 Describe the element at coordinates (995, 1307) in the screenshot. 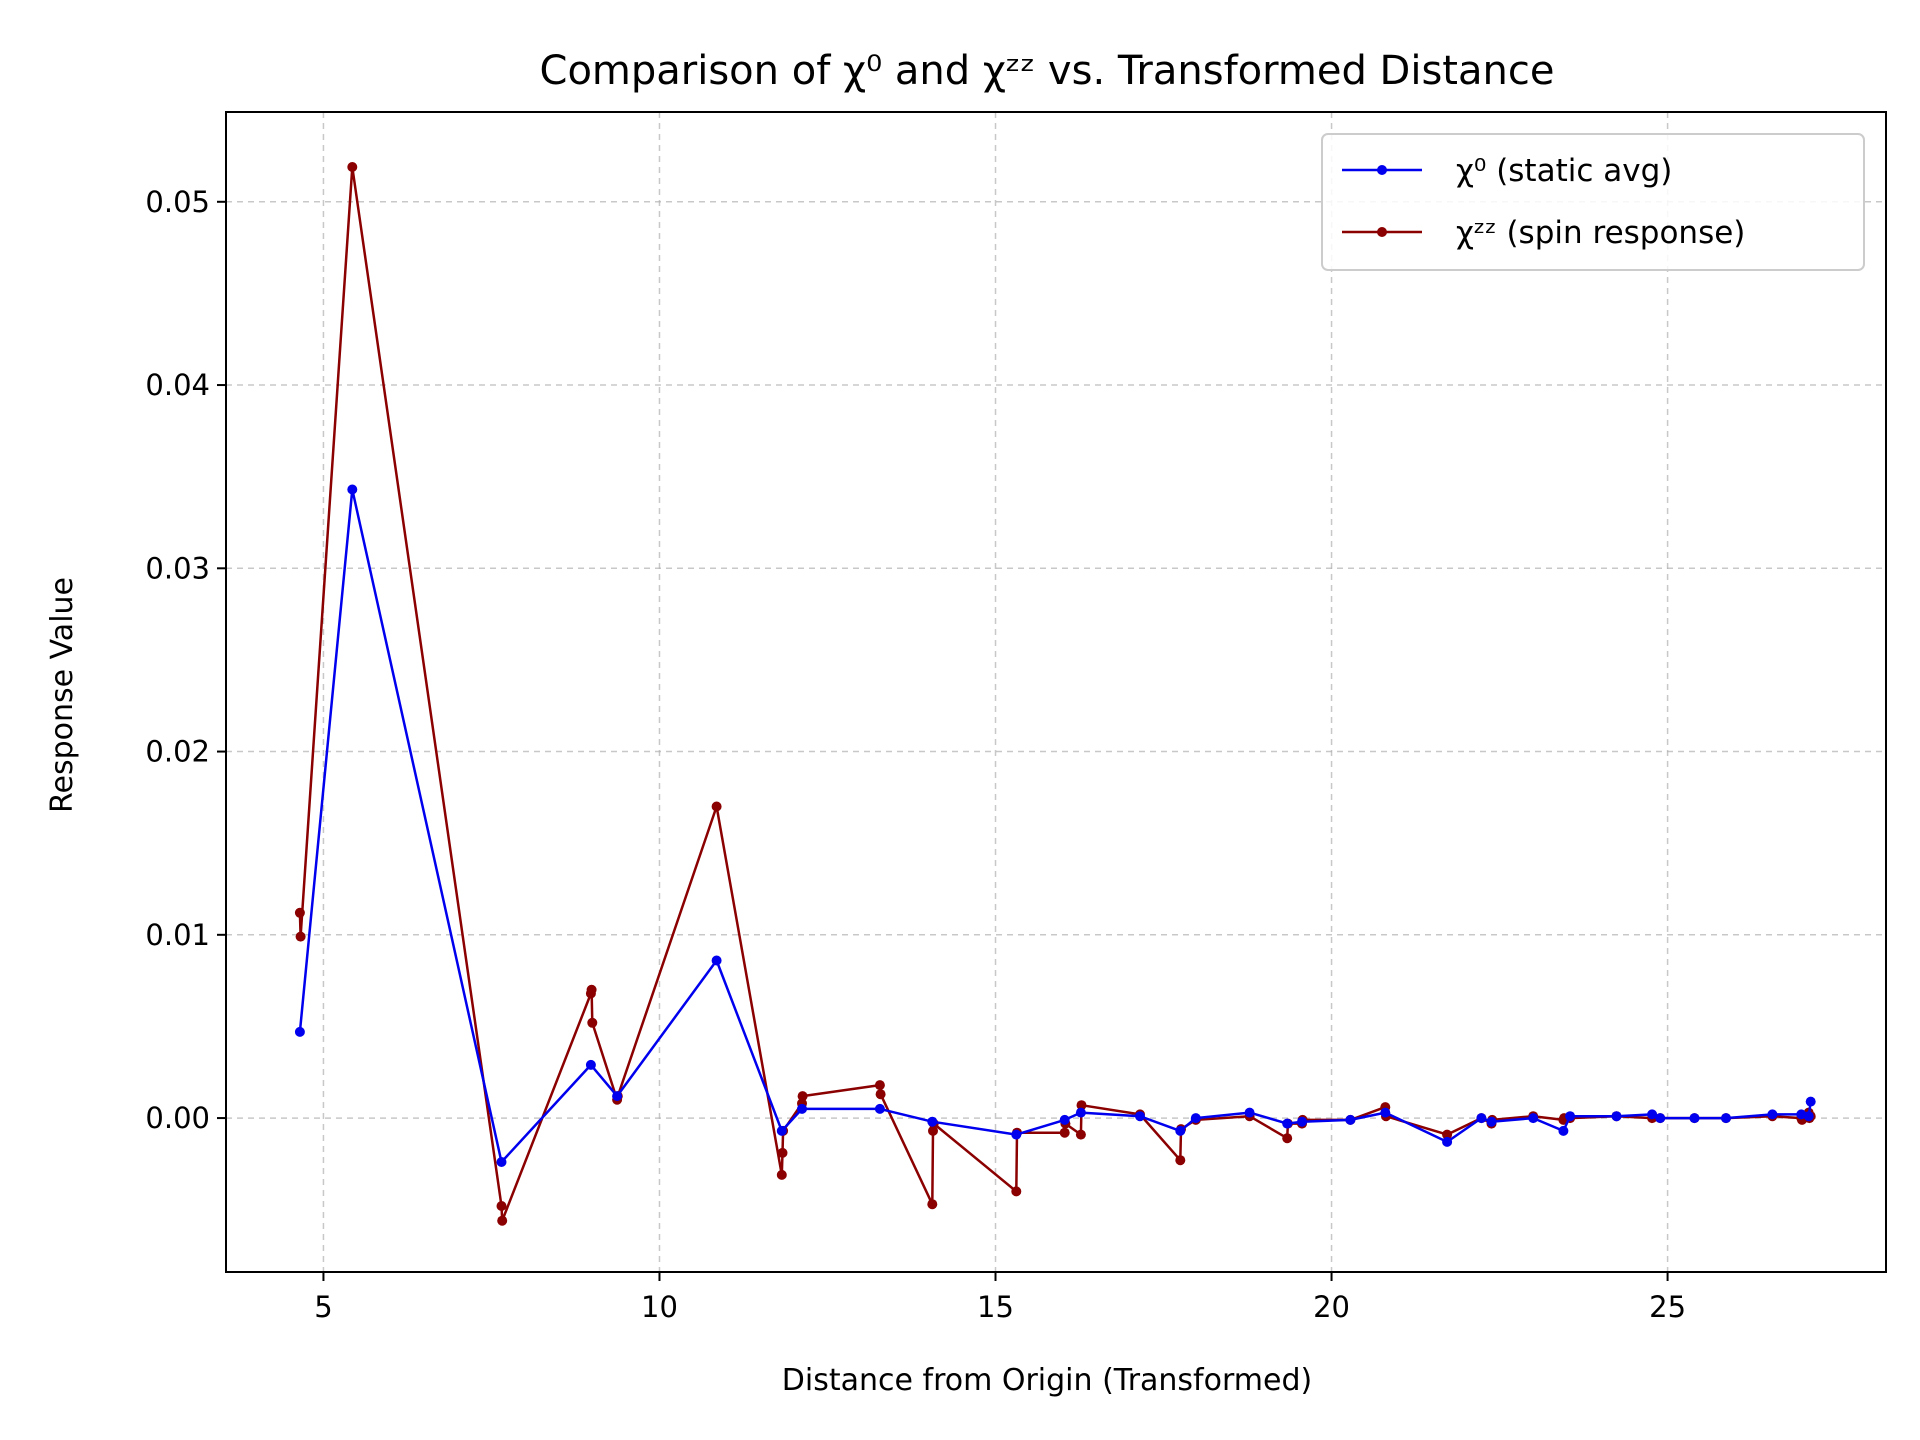

I see `x-tick-label: 15` at that location.